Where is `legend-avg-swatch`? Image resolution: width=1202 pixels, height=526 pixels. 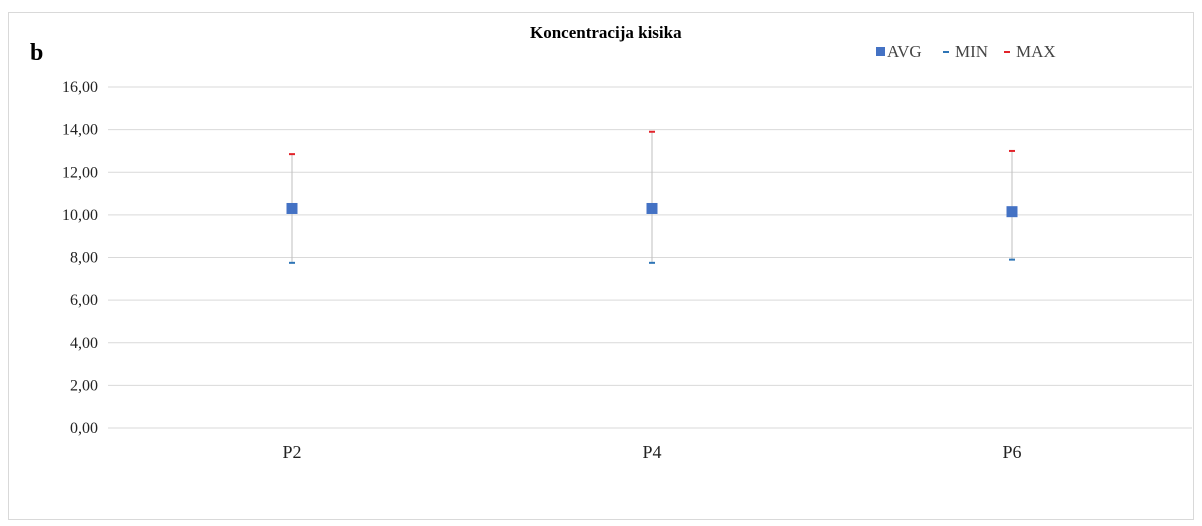
legend-avg-swatch is located at coordinates (880, 51).